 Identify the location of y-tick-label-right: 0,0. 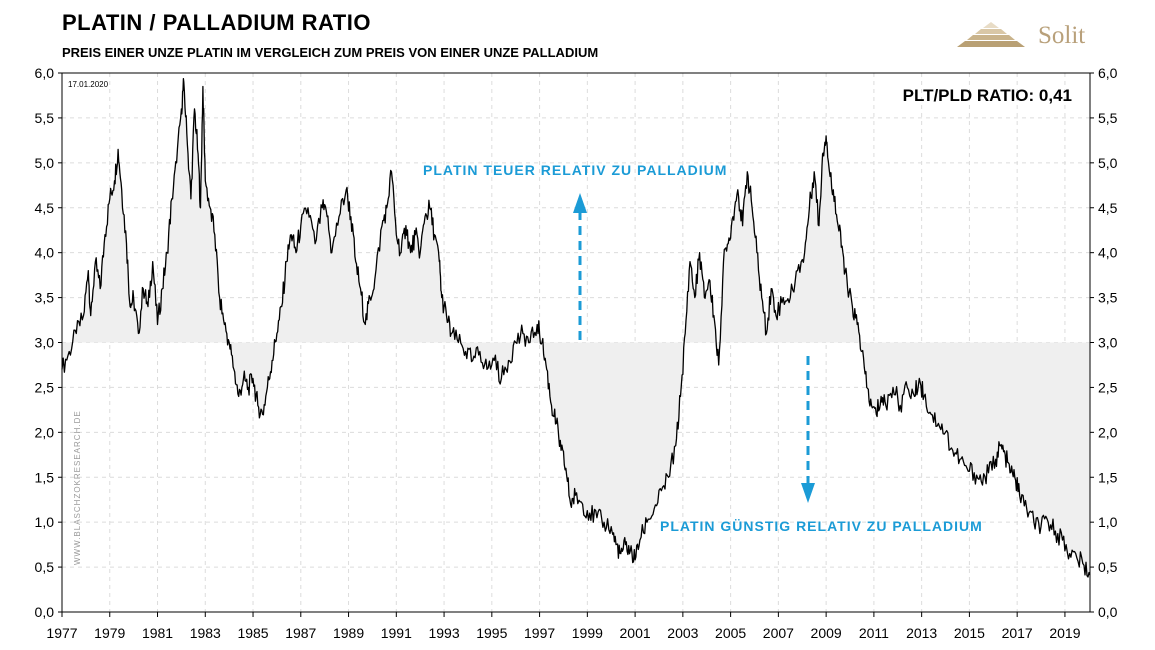
(1108, 612).